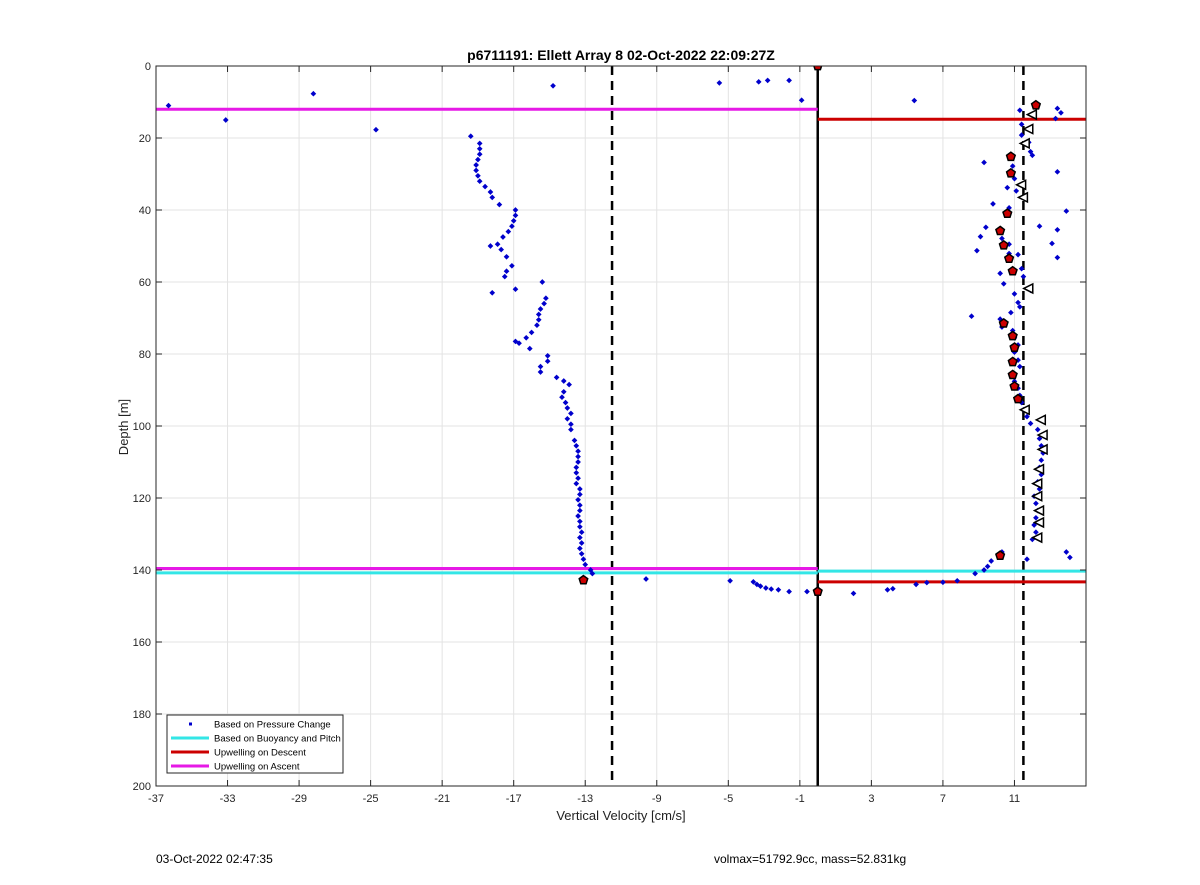 This screenshot has height=885, width=1200. What do you see at coordinates (142, 571) in the screenshot?
I see `y-tick-label: 140` at bounding box center [142, 571].